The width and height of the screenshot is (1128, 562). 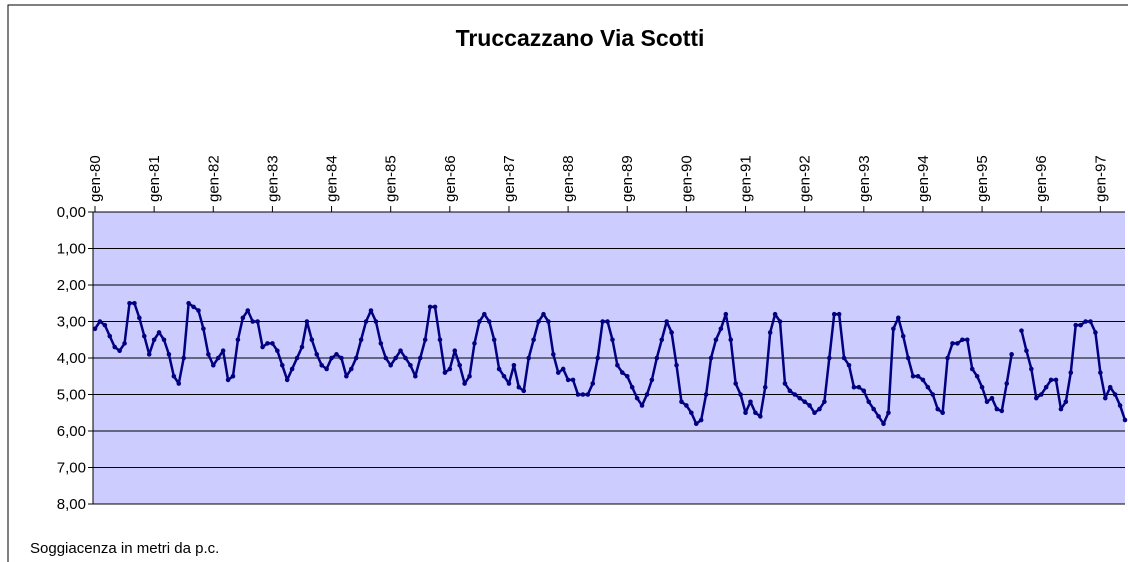 What do you see at coordinates (580, 38) in the screenshot?
I see `chart-title: Truccazzano Via Scotti` at bounding box center [580, 38].